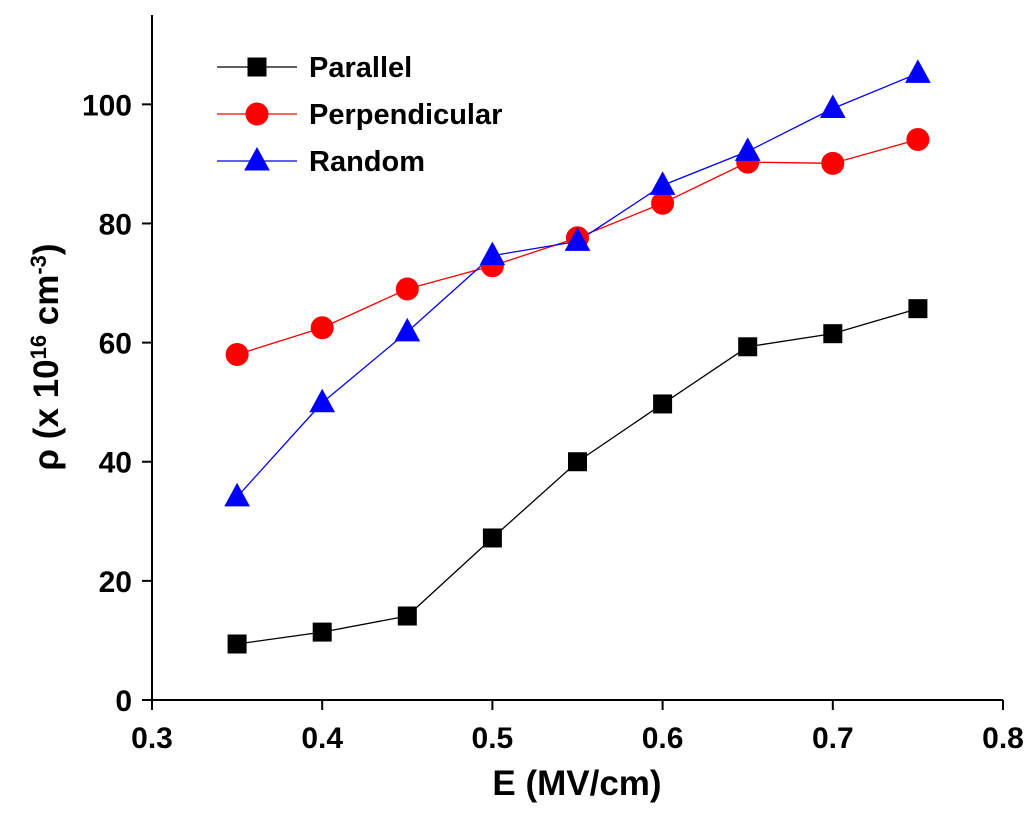 The width and height of the screenshot is (1030, 816). What do you see at coordinates (115, 224) in the screenshot?
I see `y-tick-label: 80` at bounding box center [115, 224].